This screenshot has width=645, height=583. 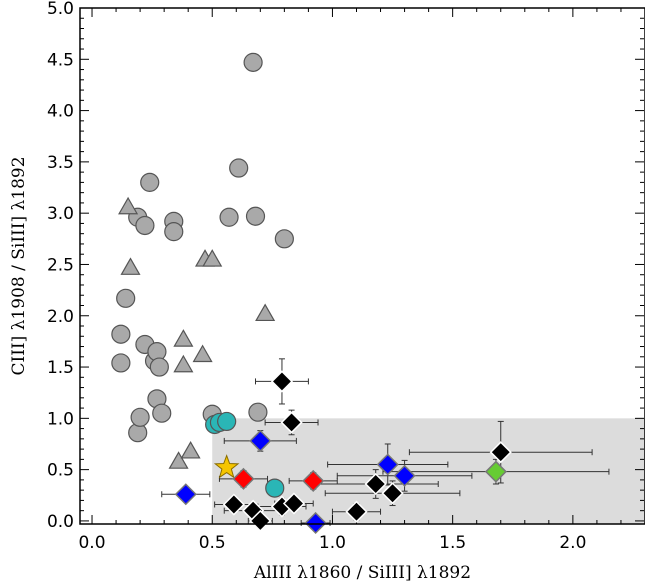 What do you see at coordinates (60, 163) in the screenshot?
I see `y-tick-label: 3.5` at bounding box center [60, 163].